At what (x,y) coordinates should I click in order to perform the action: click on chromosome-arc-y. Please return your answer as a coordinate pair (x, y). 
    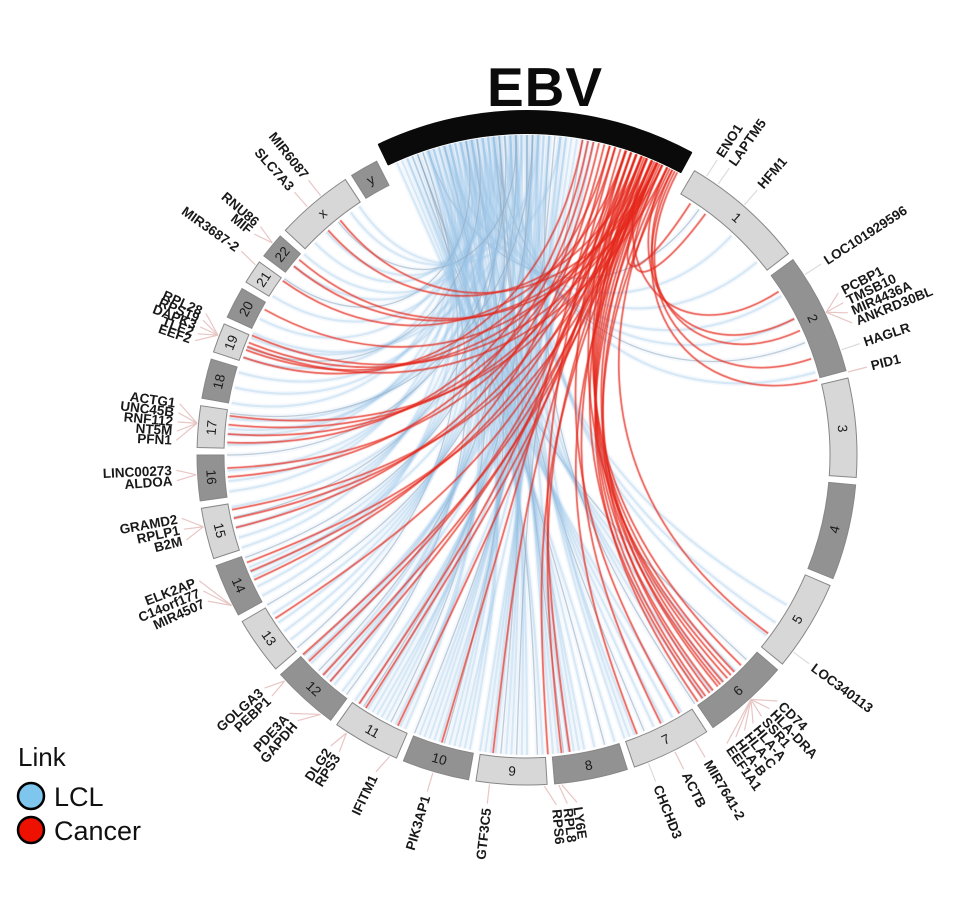
    Looking at the image, I should click on (370, 180).